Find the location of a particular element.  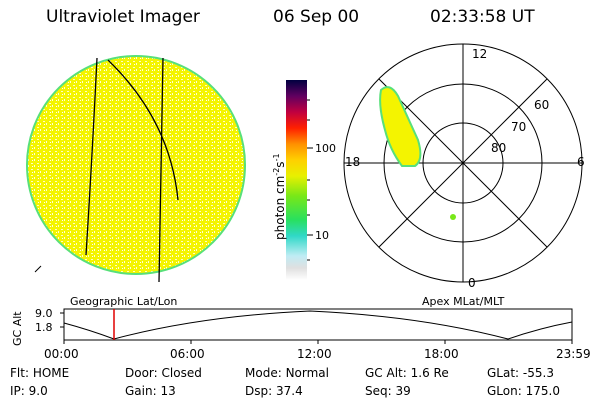

colorbar-tick-10: 10 is located at coordinates (322, 235).